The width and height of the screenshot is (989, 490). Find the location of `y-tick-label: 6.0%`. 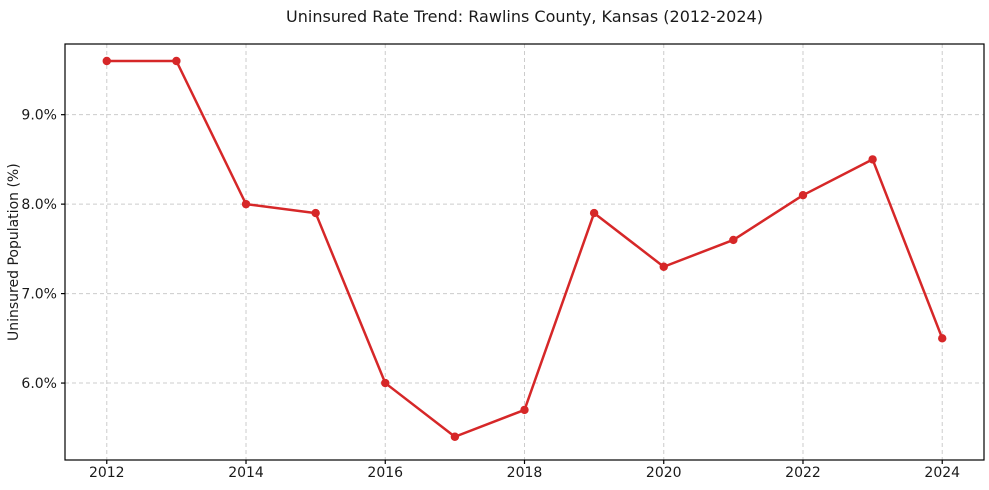

y-tick-label: 6.0% is located at coordinates (39, 384).